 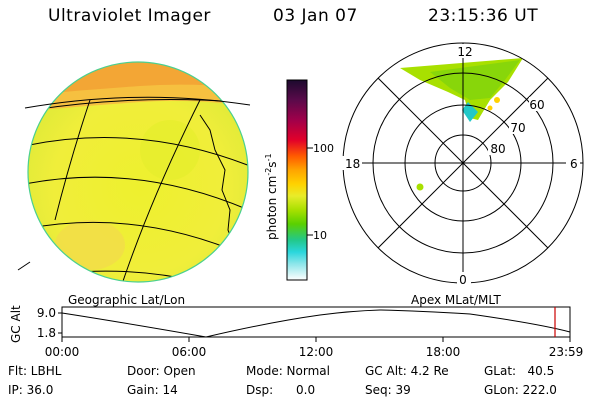 I want to click on mlat-label-70: 70, so click(x=517, y=128).